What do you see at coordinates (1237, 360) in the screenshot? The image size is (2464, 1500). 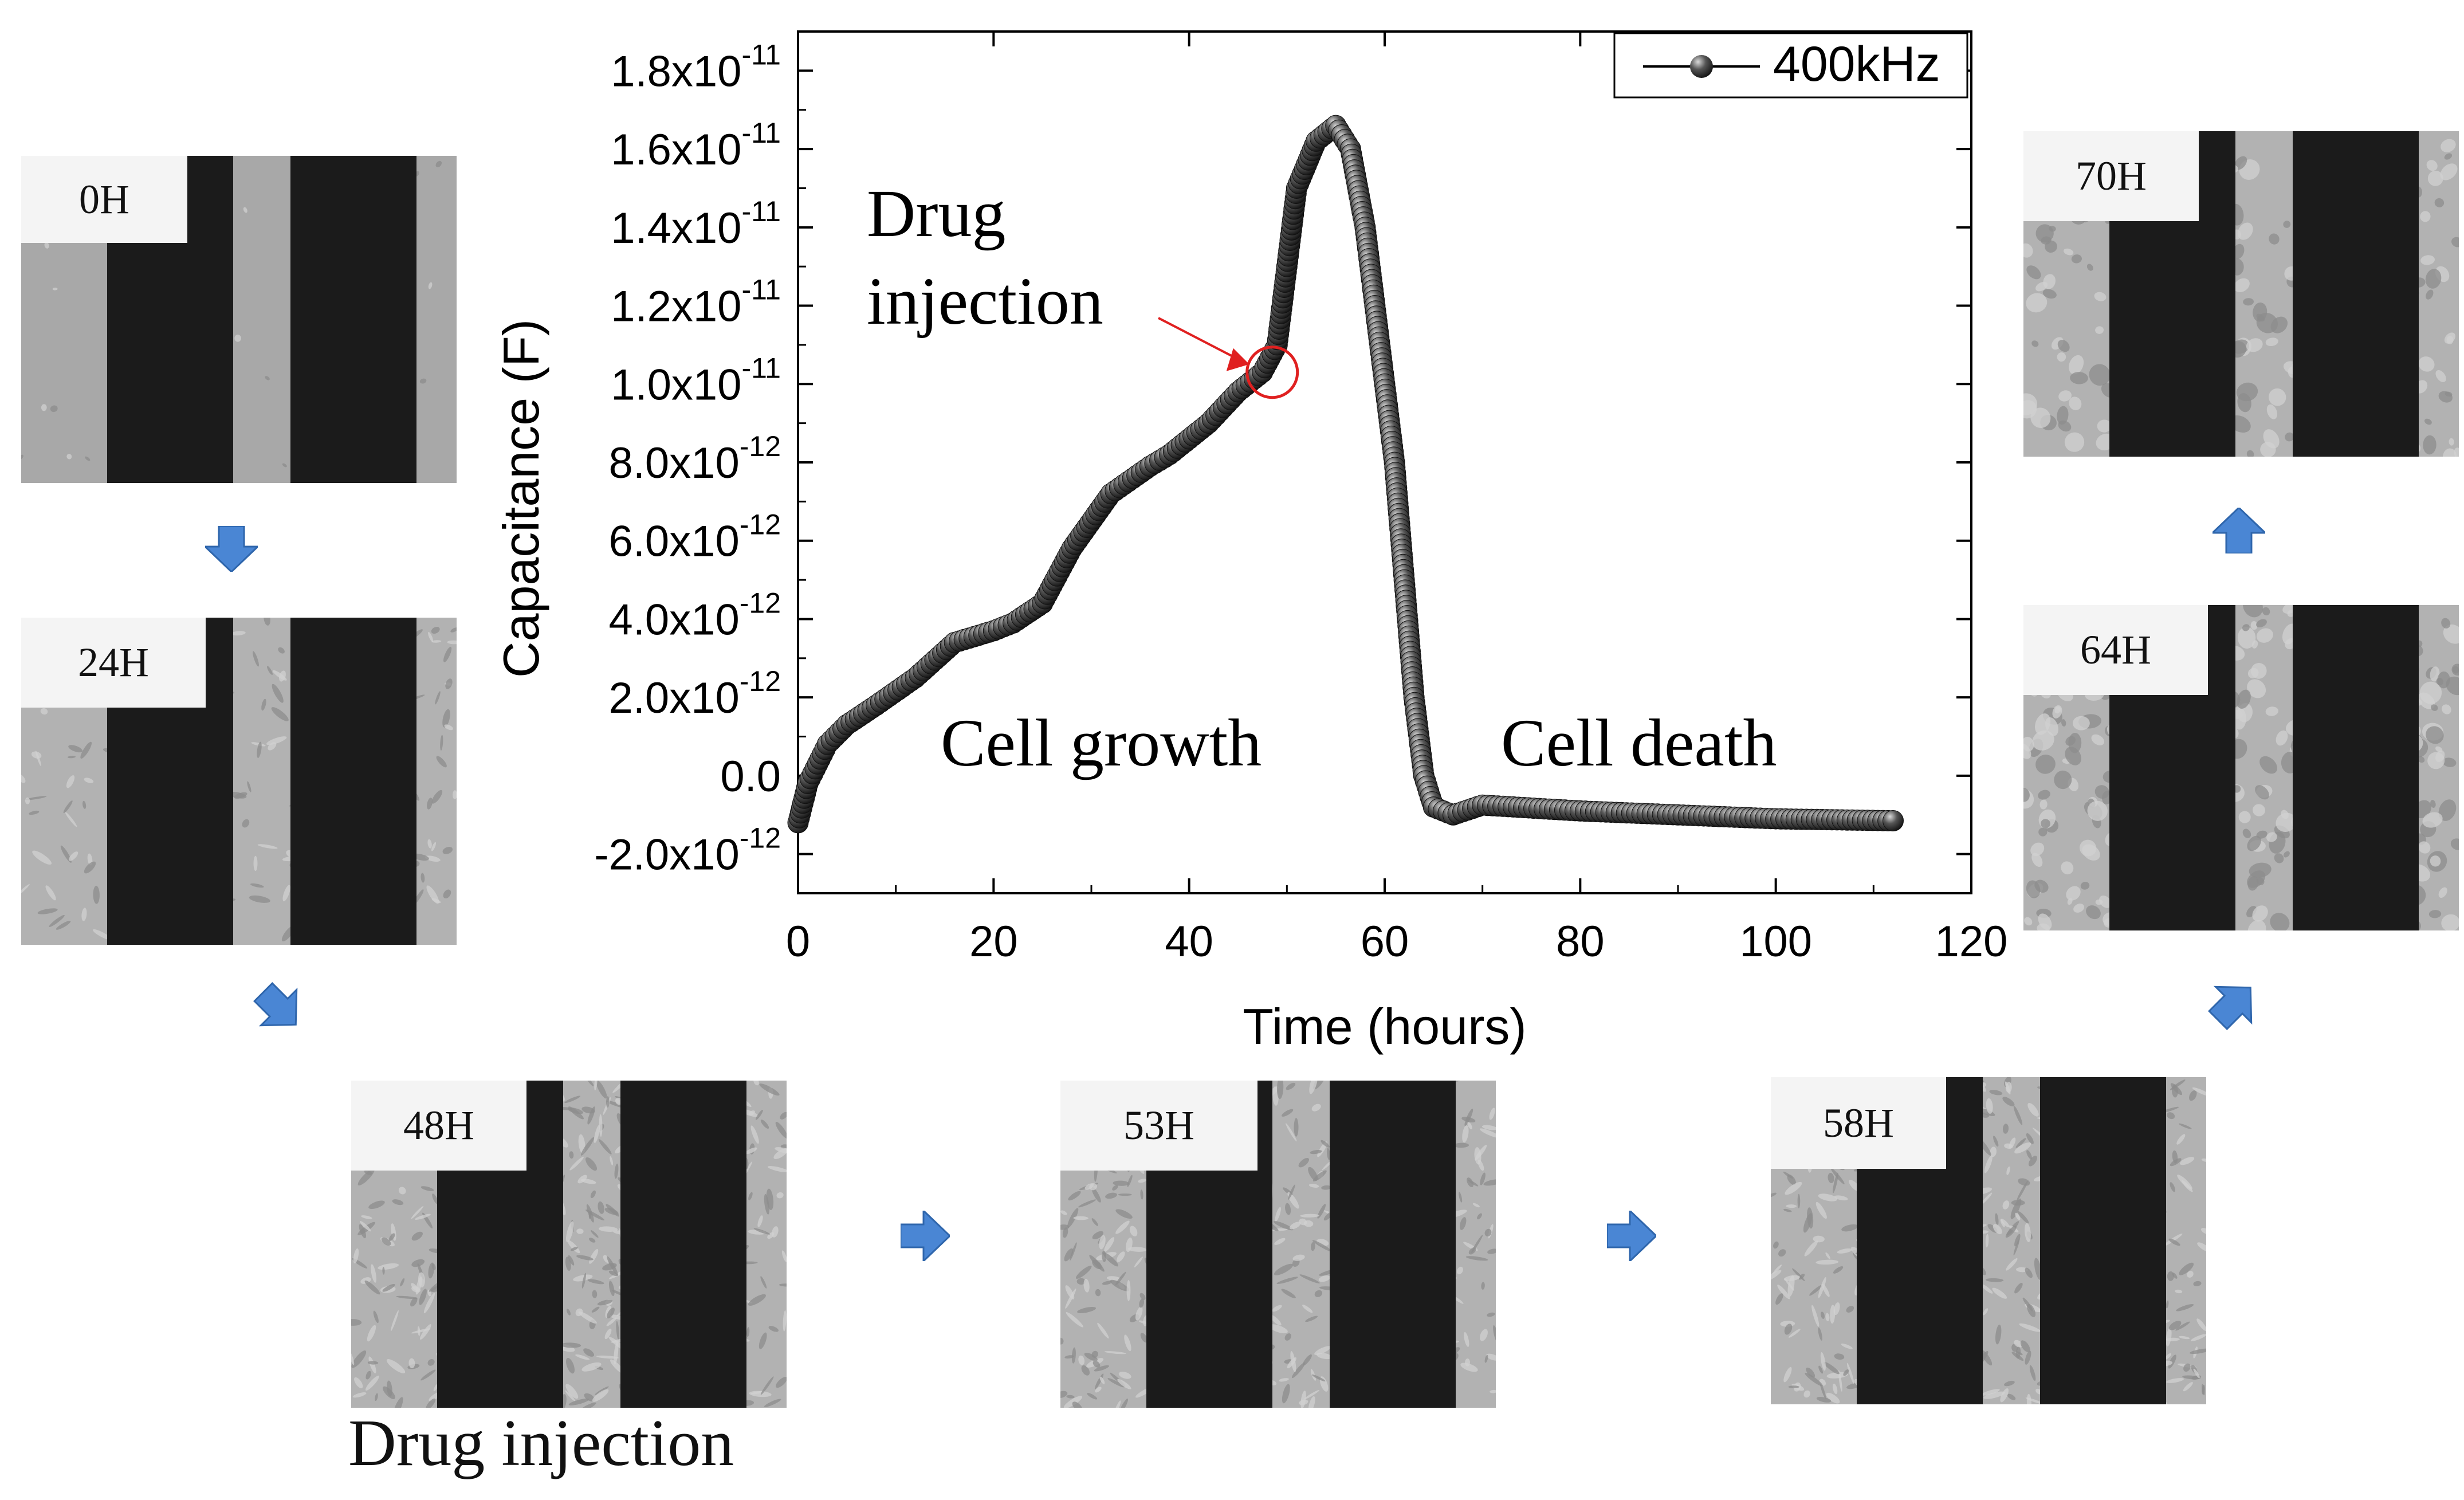 I see `drug-injection-arrowhead` at bounding box center [1237, 360].